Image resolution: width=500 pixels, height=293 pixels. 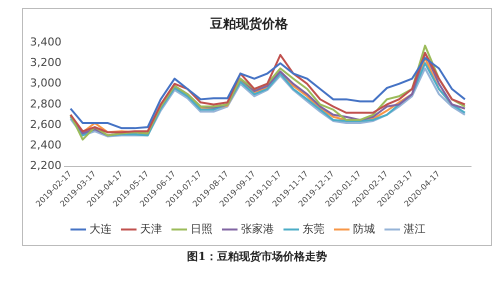 What do you see at coordinates (46, 83) in the screenshot?
I see `y-tick-label: 3,000` at bounding box center [46, 83].